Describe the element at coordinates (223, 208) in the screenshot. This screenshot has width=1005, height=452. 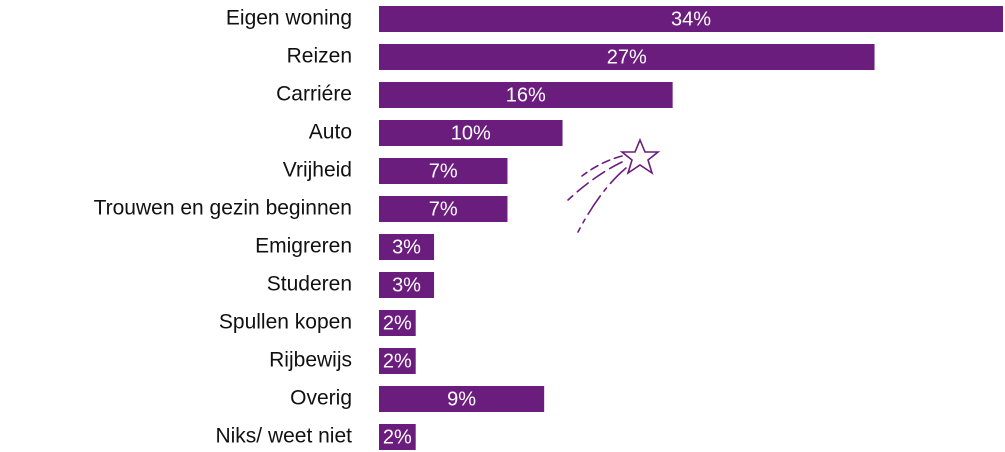
I see `category-label: Trouwen en gezin beginnen` at that location.